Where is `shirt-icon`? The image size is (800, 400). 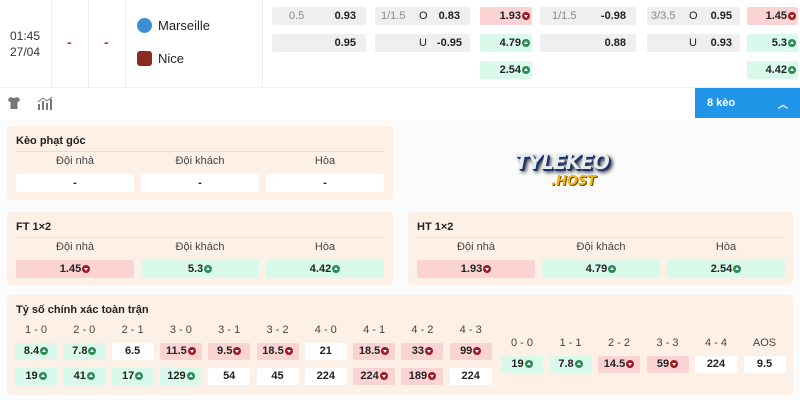
shirt-icon is located at coordinates (14, 103).